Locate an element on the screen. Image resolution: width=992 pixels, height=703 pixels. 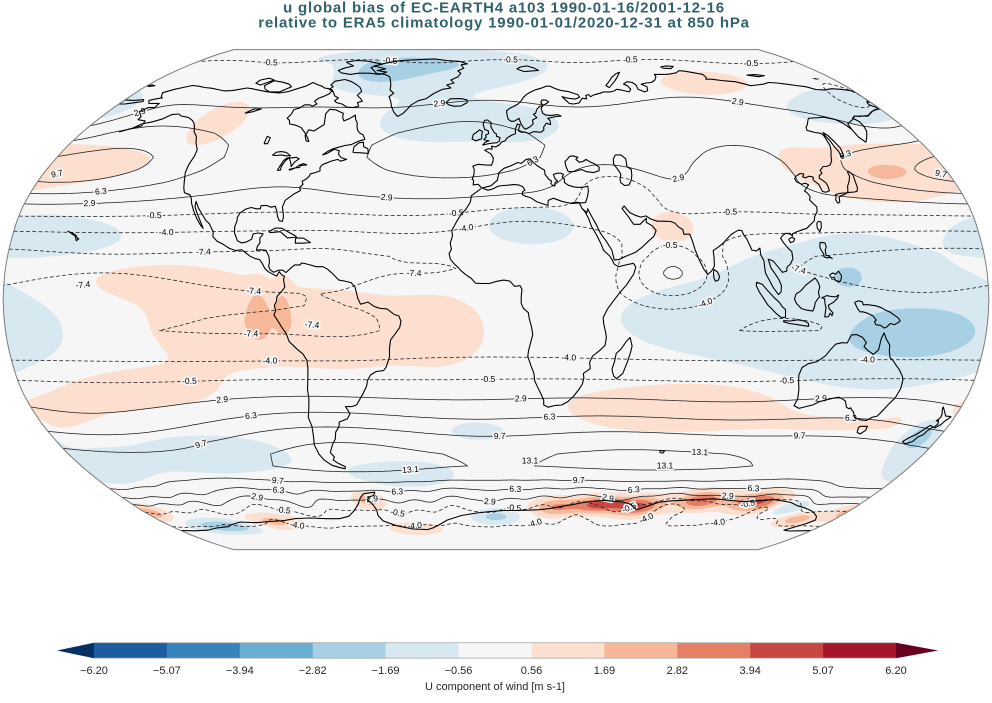
svg-text: 1.69 is located at coordinates (604, 671).